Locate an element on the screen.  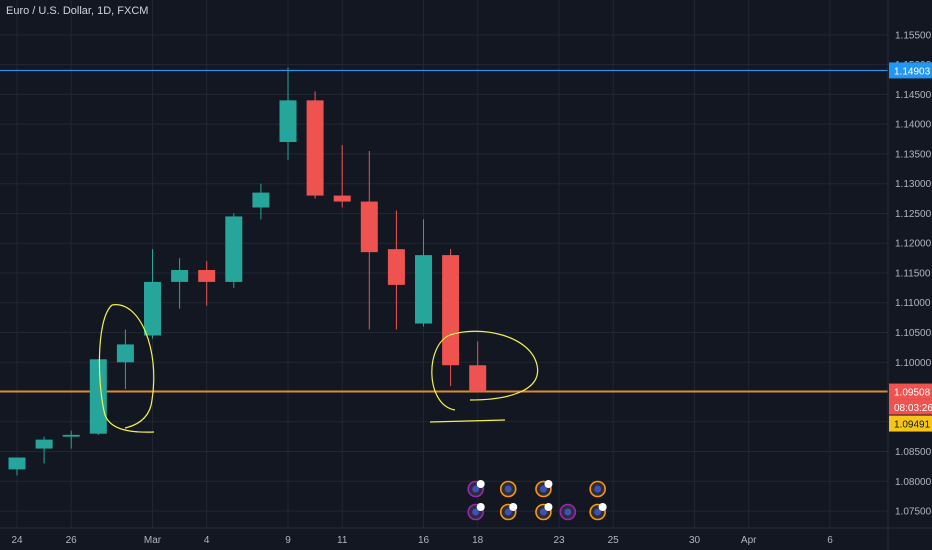
y-tick-label: 1.15500 is located at coordinates (913, 35).